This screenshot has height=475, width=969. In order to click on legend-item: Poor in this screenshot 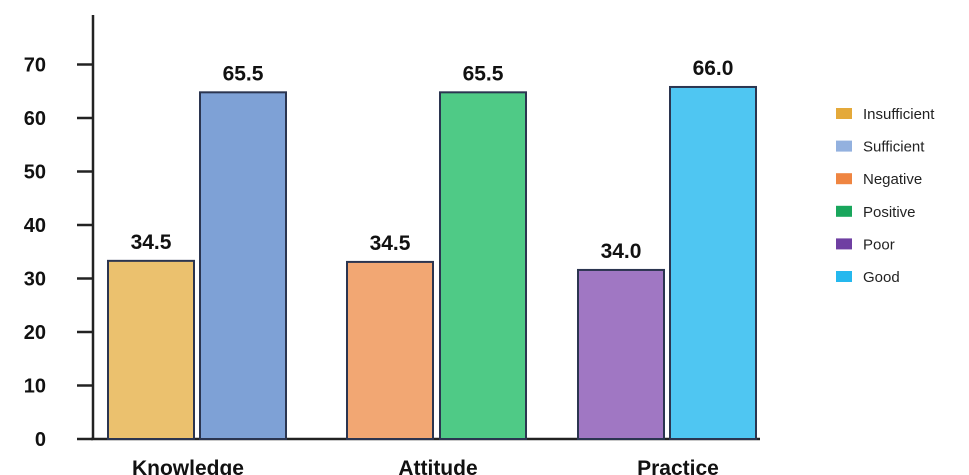, I will do `click(865, 244)`.